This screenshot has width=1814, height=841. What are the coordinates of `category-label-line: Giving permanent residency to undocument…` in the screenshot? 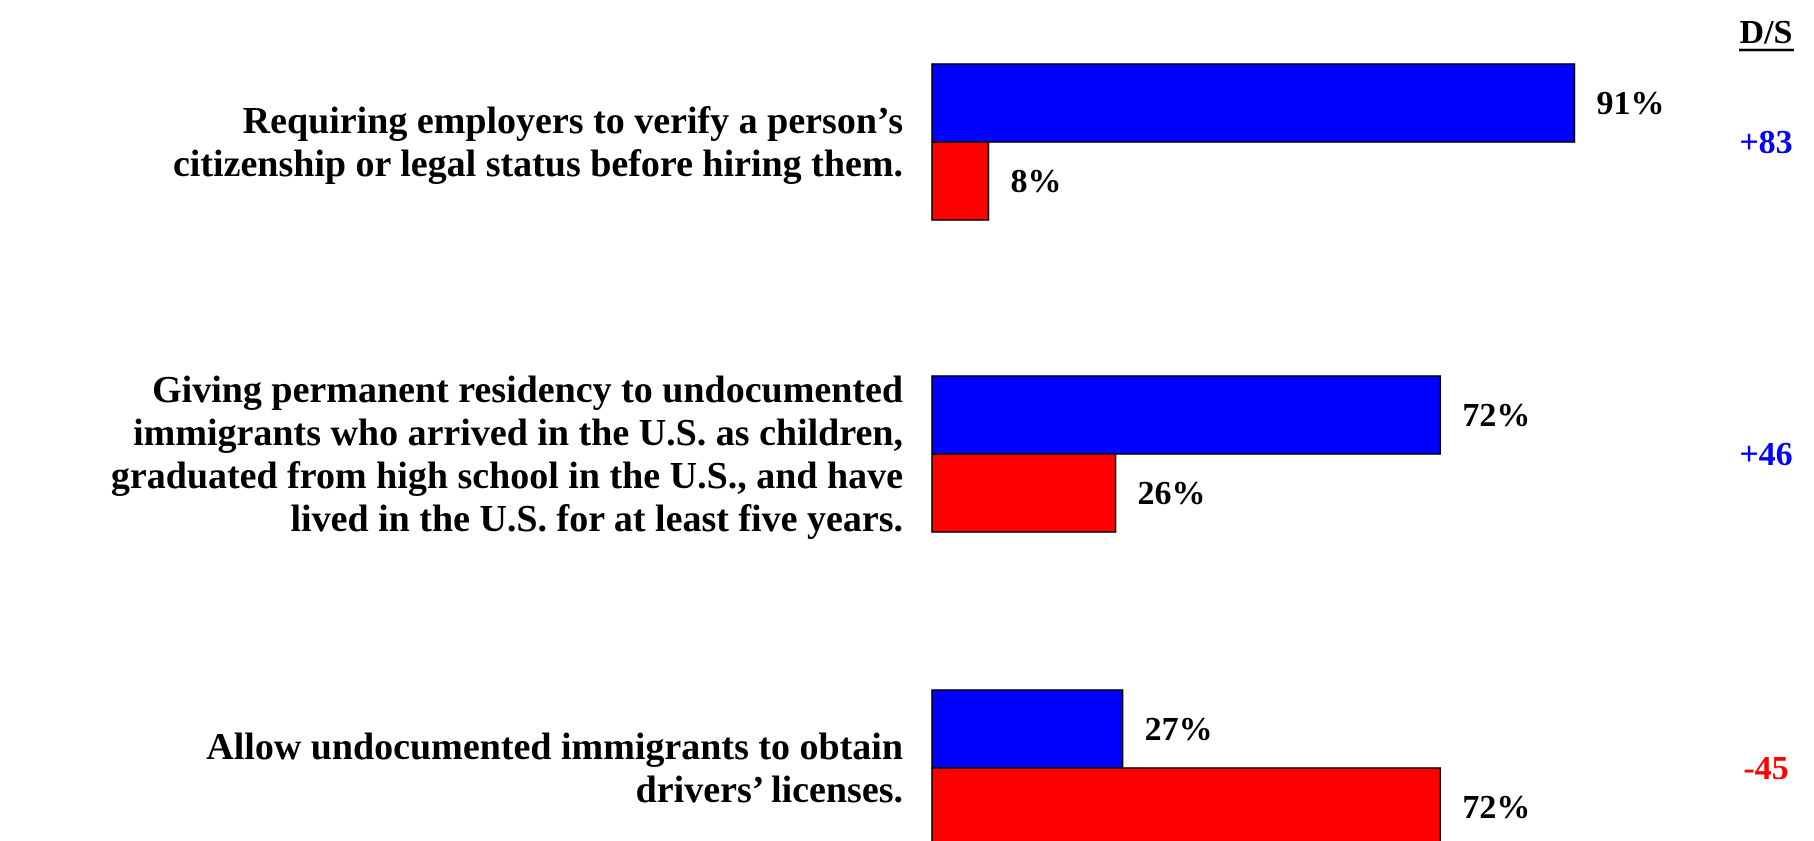 It's located at (527, 390).